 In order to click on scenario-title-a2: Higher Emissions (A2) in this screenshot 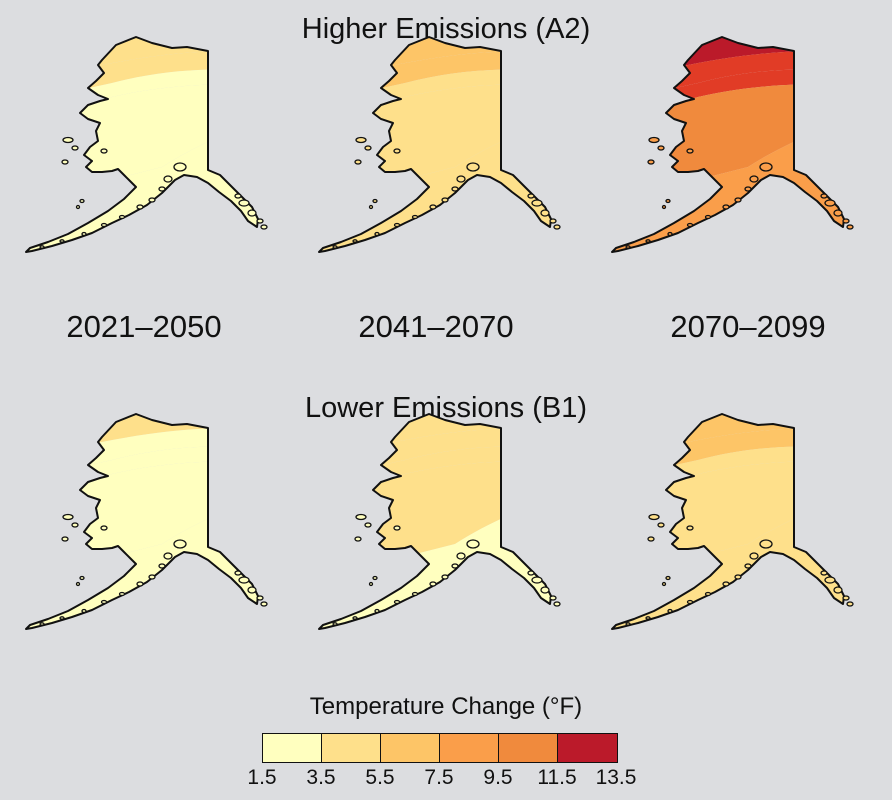, I will do `click(446, 29)`.